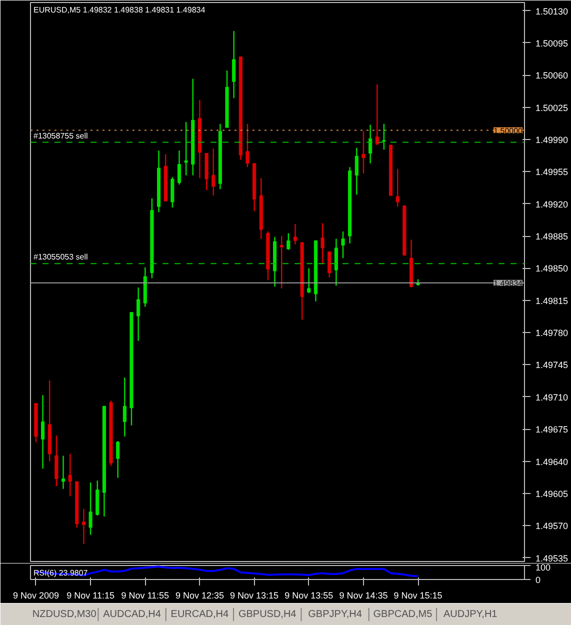  I want to click on y-tick-label: 1.49780, so click(552, 333).